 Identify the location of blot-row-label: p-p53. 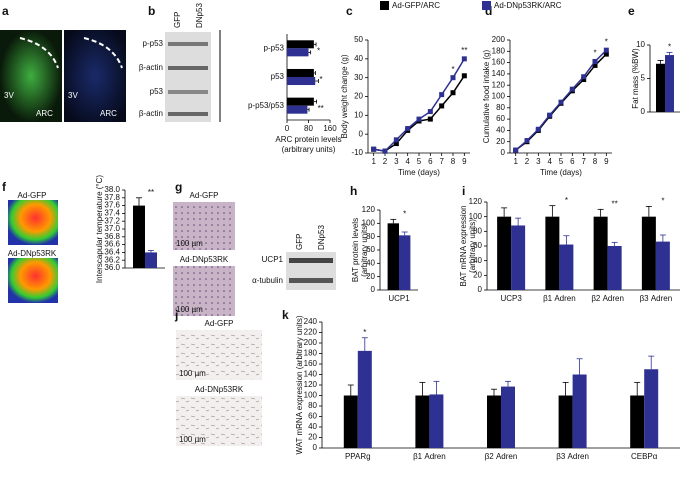
(153, 43).